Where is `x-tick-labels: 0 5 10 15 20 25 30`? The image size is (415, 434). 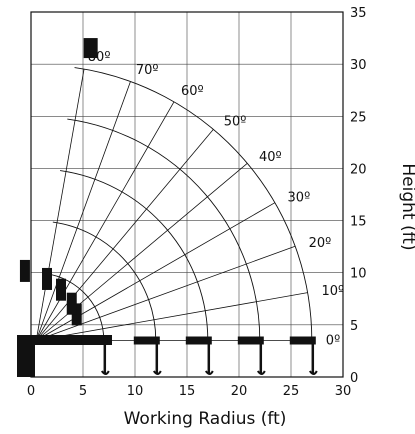 x-tick-labels: 0 5 10 15 20 25 30 is located at coordinates (189, 391).